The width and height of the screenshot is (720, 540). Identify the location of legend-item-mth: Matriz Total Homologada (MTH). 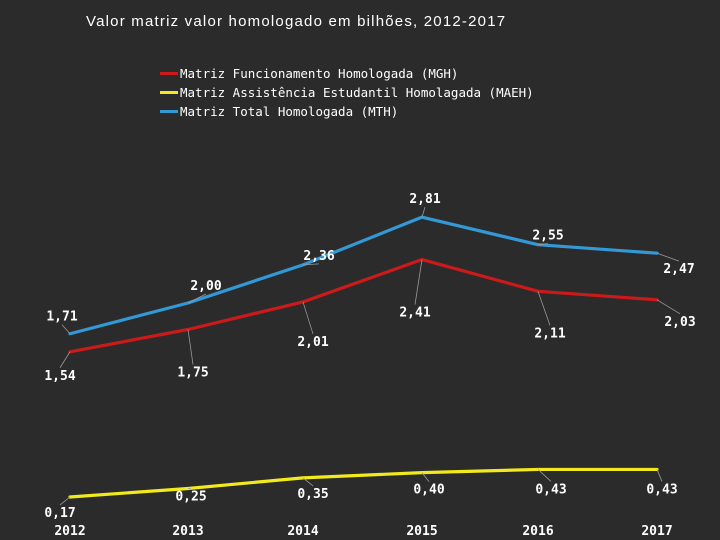
(347, 111).